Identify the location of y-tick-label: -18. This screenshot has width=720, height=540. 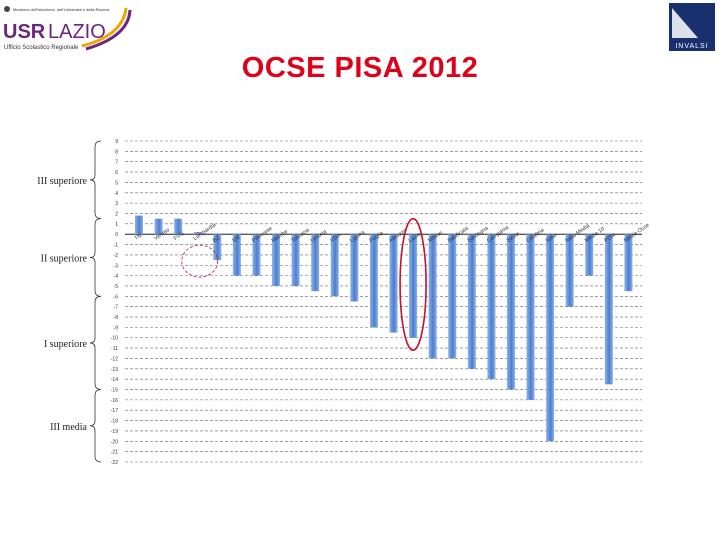
(114, 422).